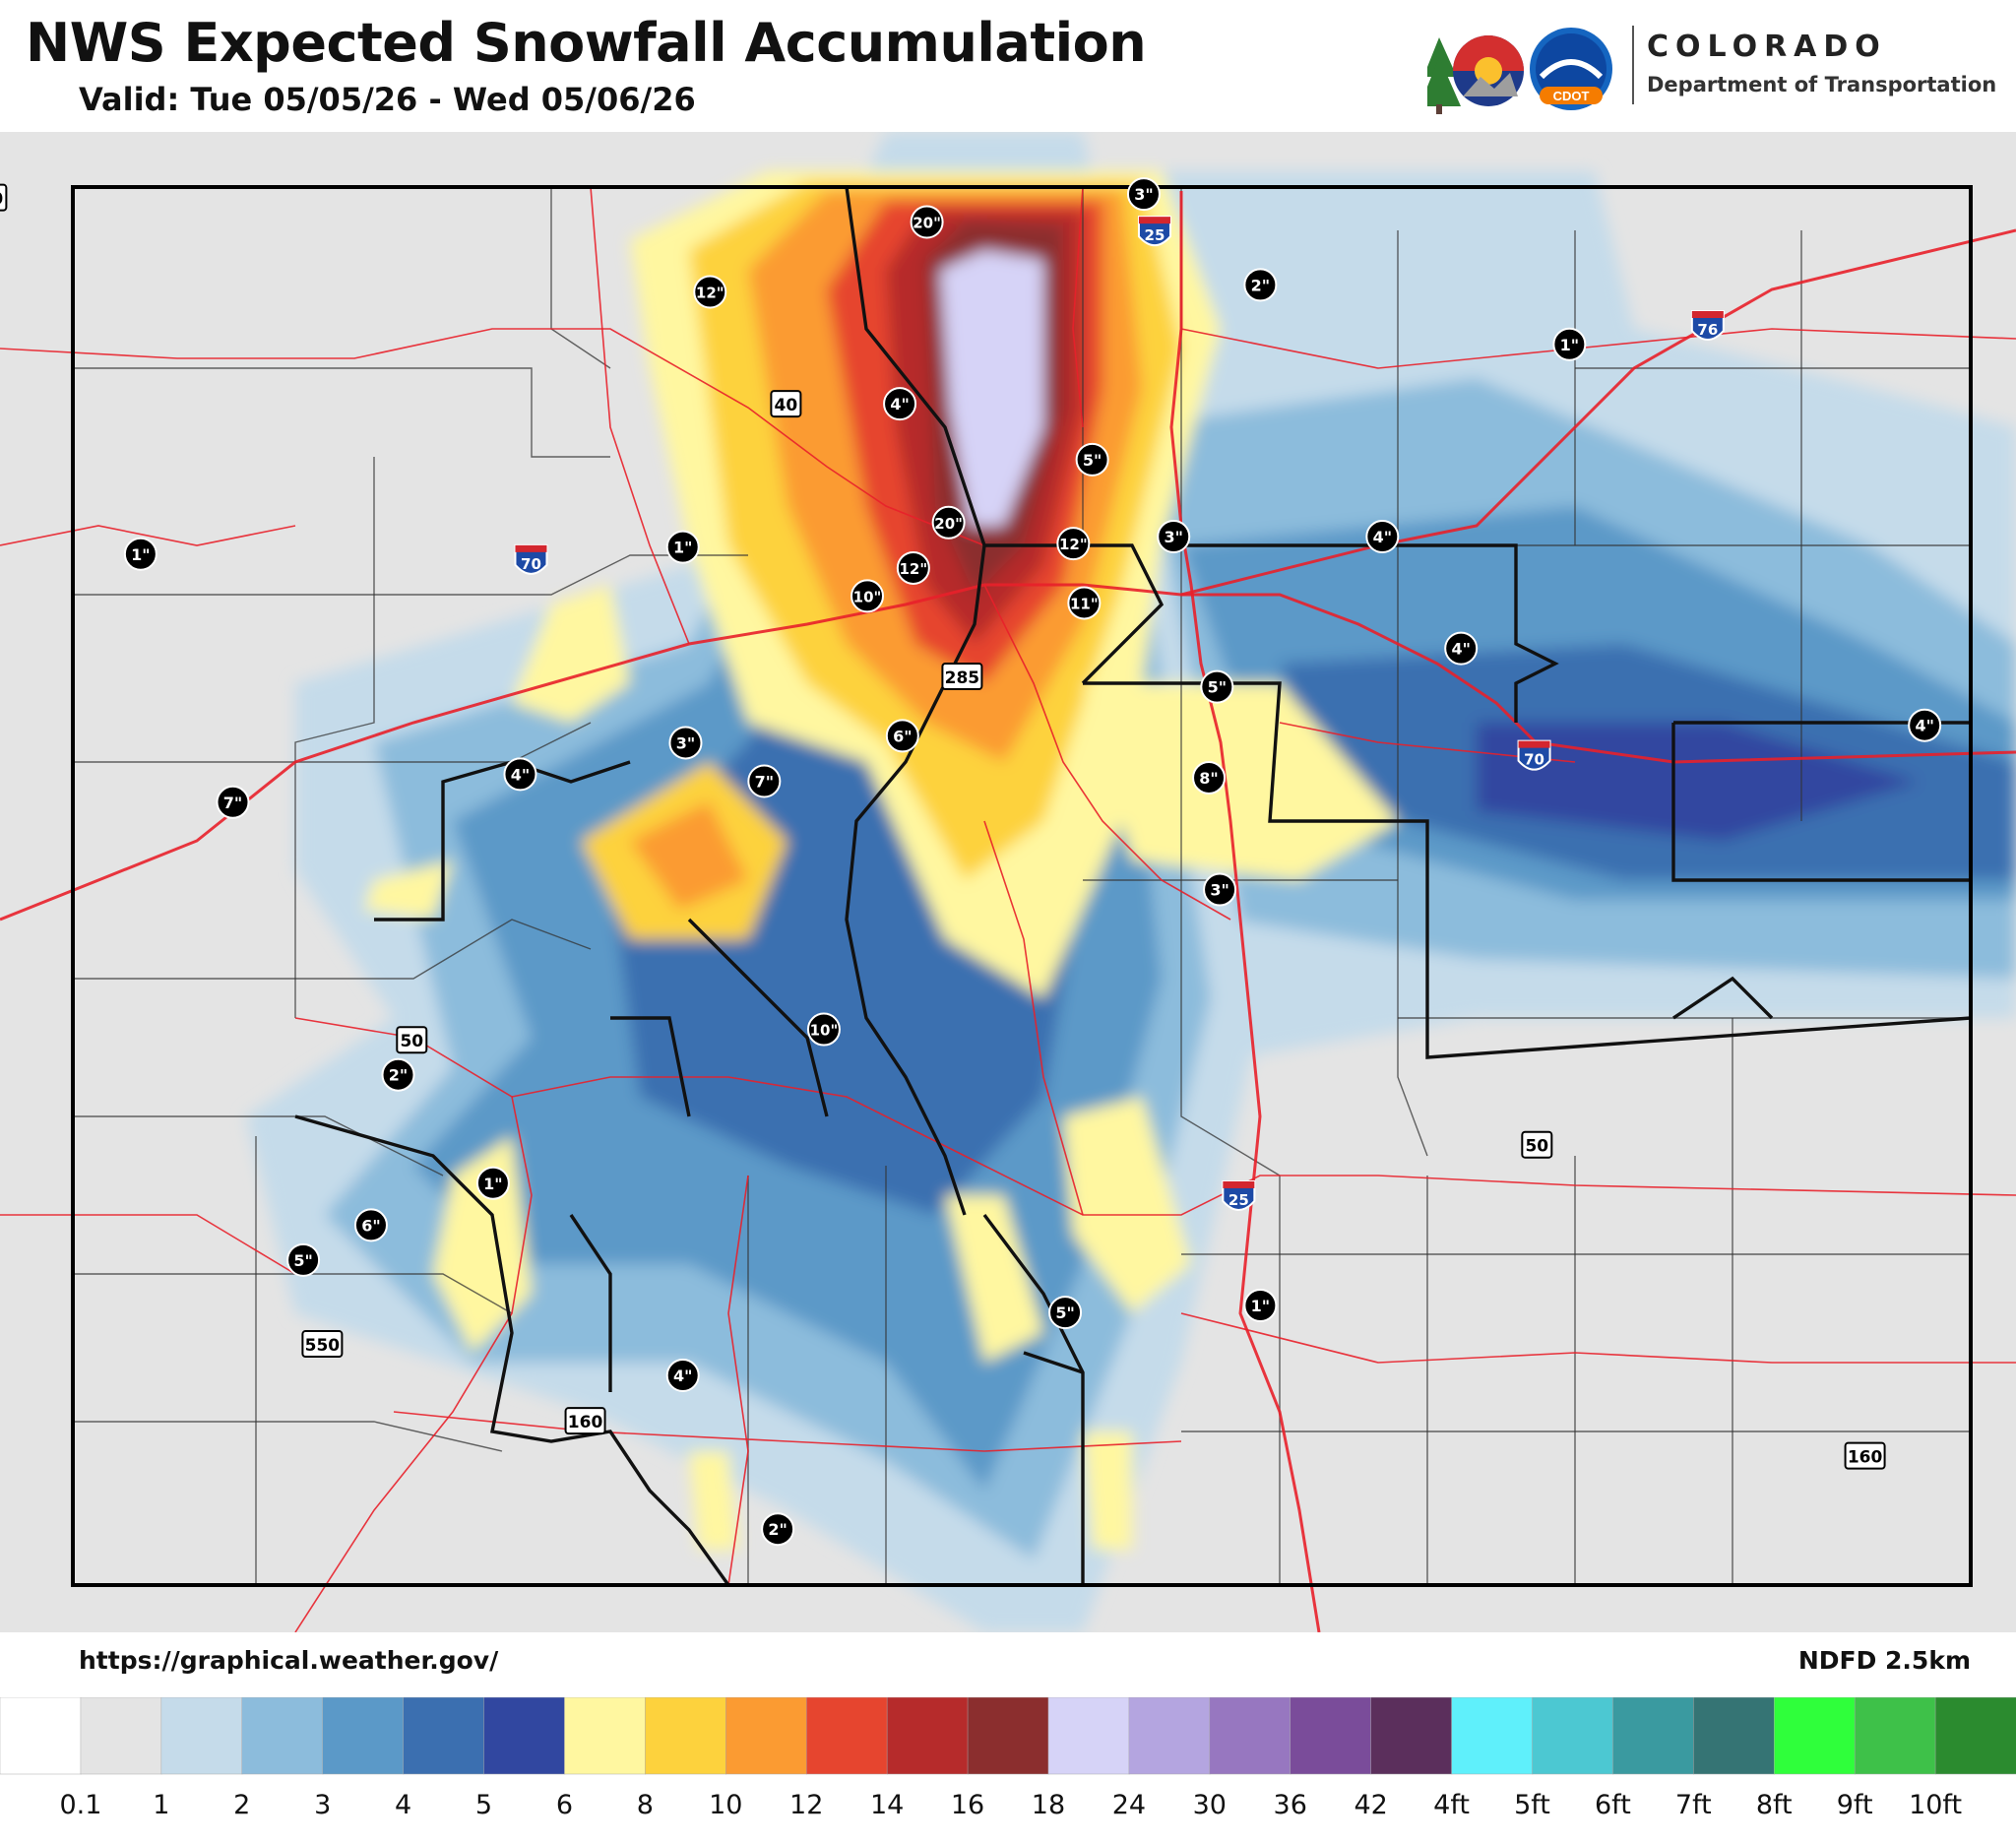 This screenshot has width=2016, height=1844. I want to click on legend-label: 6ft, so click(1613, 1805).